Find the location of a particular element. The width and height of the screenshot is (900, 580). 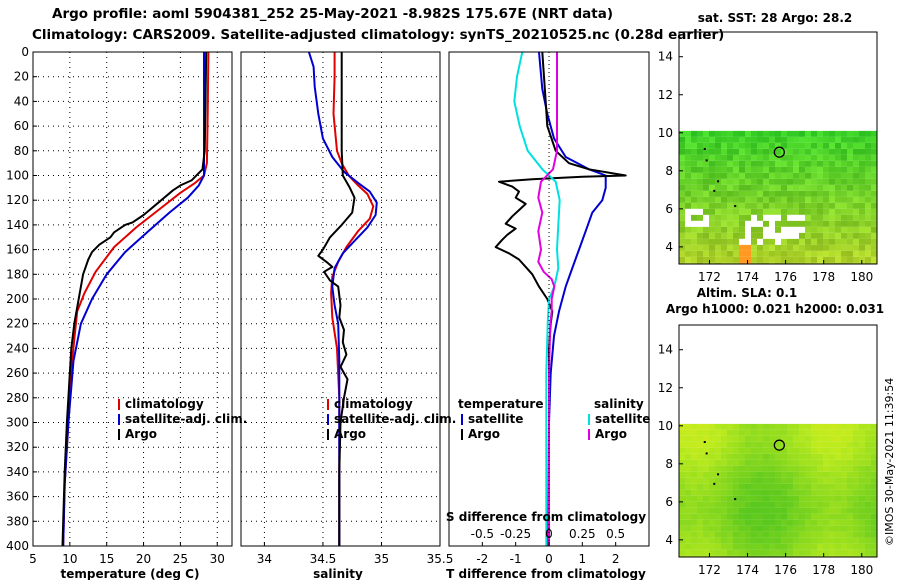

x2-tick-label: 0.25 is located at coordinates (582, 534).